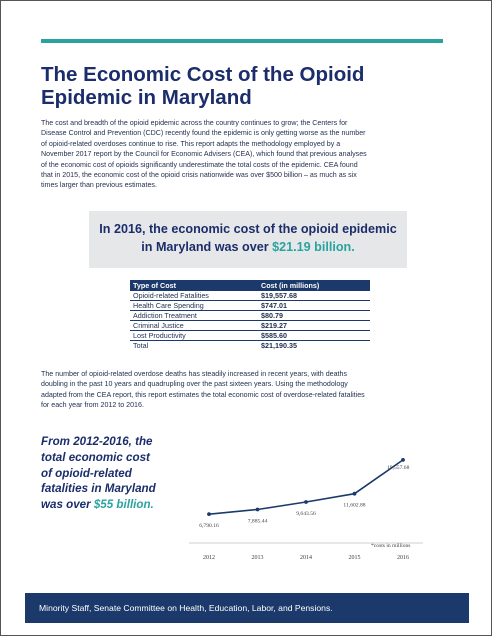  Describe the element at coordinates (398, 468) in the screenshot. I see `data-label-2016: 19,557.68` at that location.